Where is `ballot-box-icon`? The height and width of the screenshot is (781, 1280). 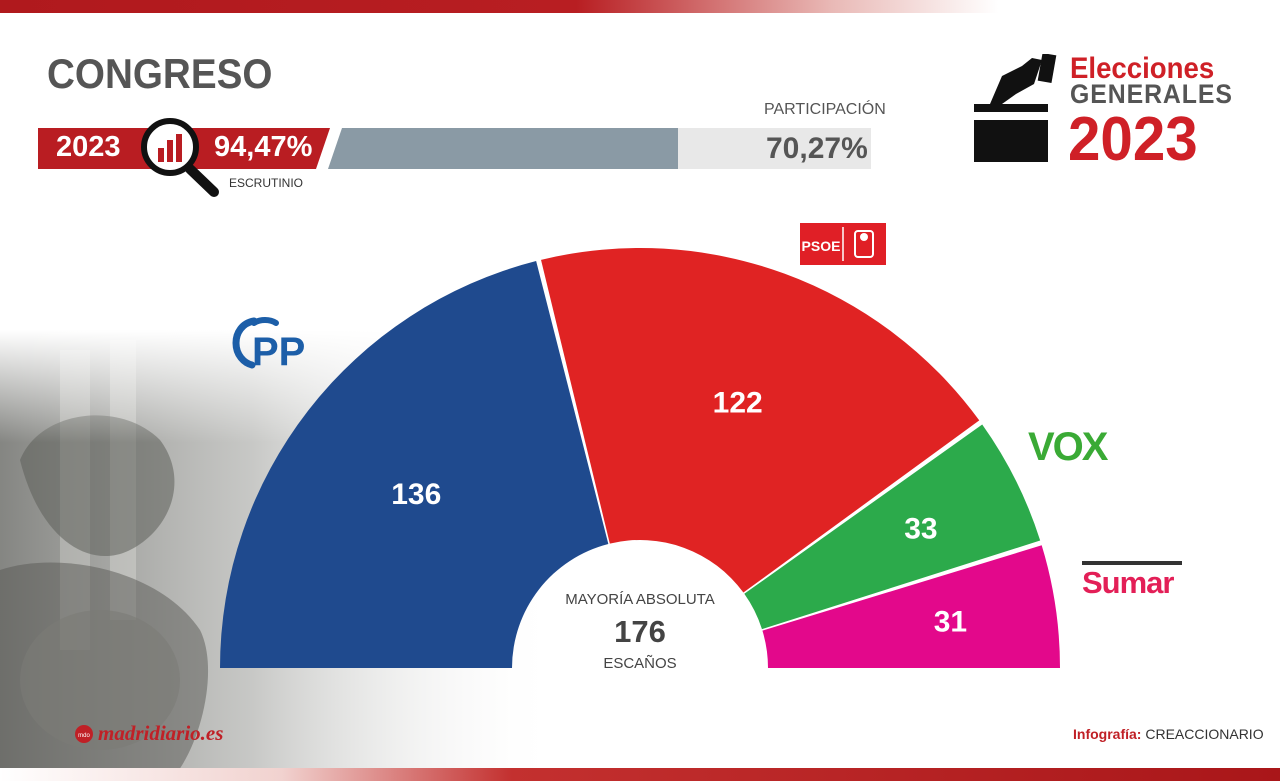
ballot-box-icon is located at coordinates (1015, 108).